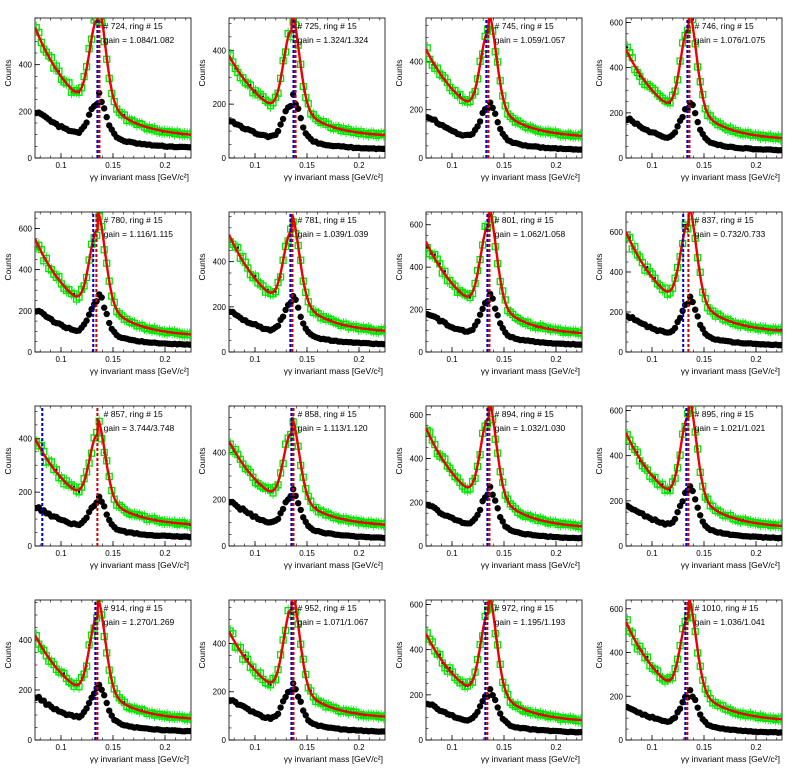  What do you see at coordinates (524, 414) in the screenshot?
I see `channel-label: # 894, ring # 15` at bounding box center [524, 414].